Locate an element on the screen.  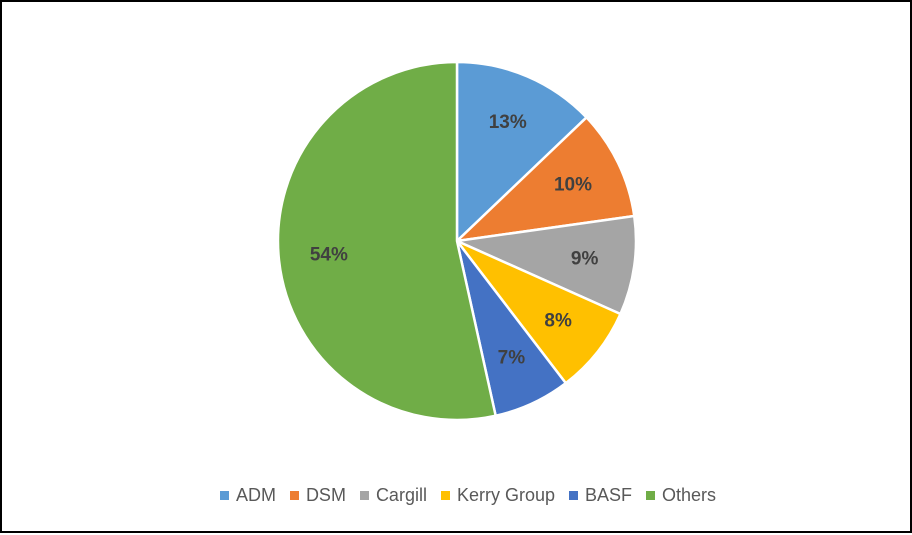
legend-item-dsm: DSM is located at coordinates (317, 495).